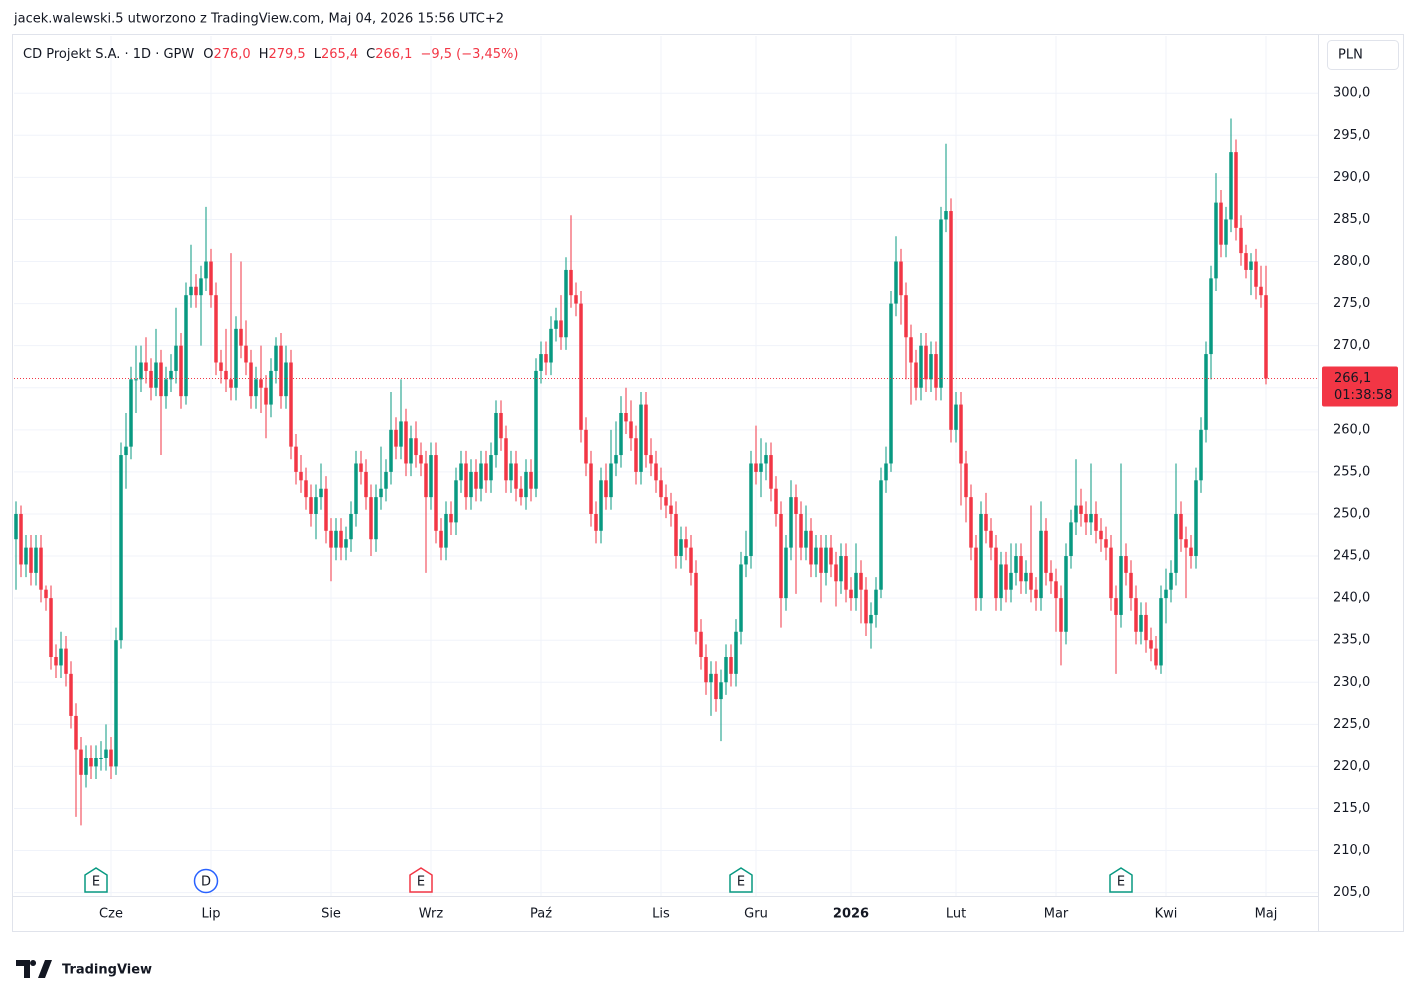 This screenshot has width=1417, height=1007. Describe the element at coordinates (1351, 219) in the screenshot. I see `y-tick-label: 285,0` at that location.